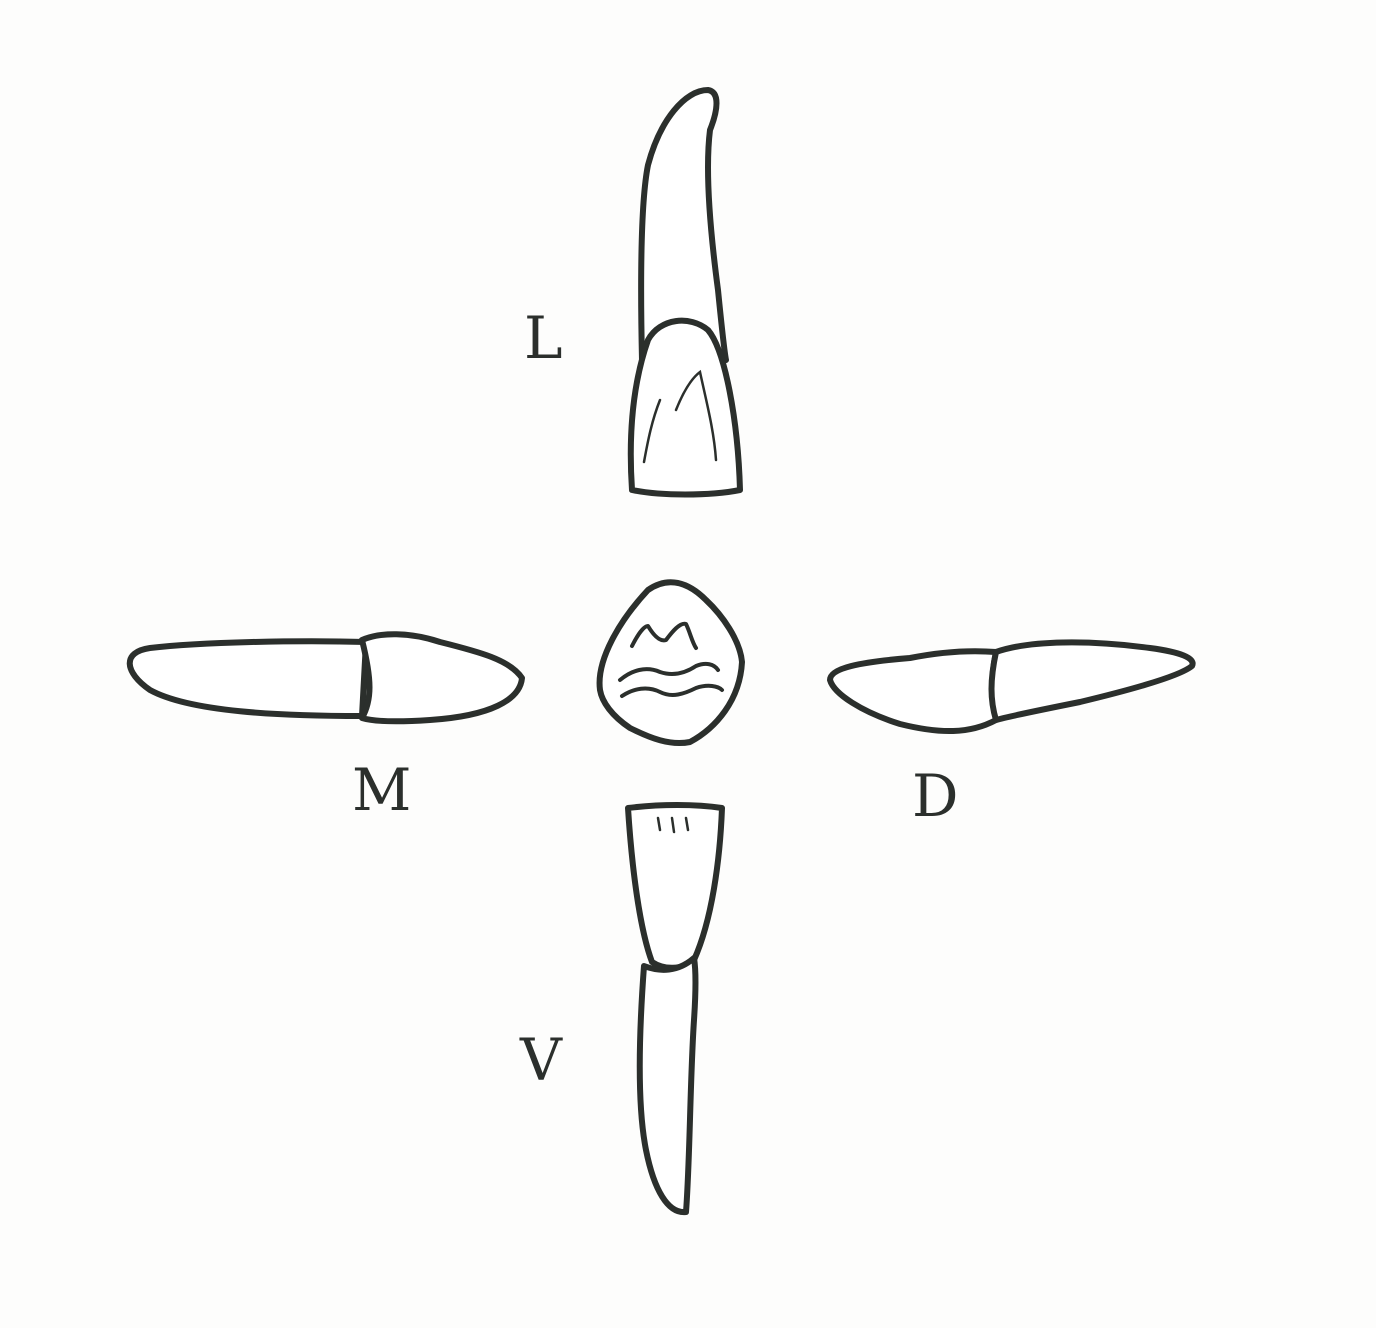 This screenshot has width=1376, height=1328. What do you see at coordinates (1092, 681) in the screenshot?
I see `distal-root` at bounding box center [1092, 681].